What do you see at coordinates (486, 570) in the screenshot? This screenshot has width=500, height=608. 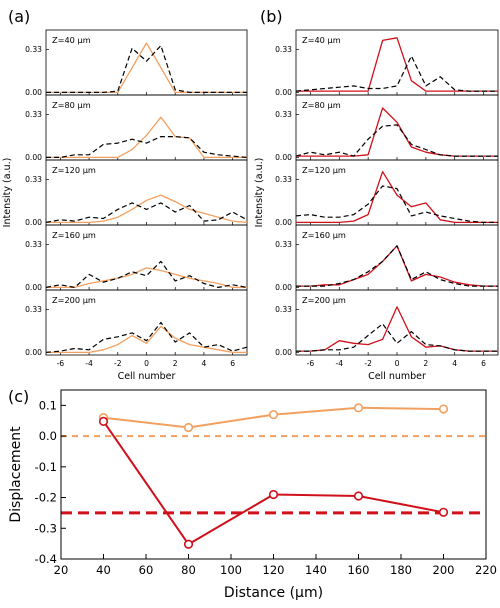 I see `x-tick-label: 220` at bounding box center [486, 570].